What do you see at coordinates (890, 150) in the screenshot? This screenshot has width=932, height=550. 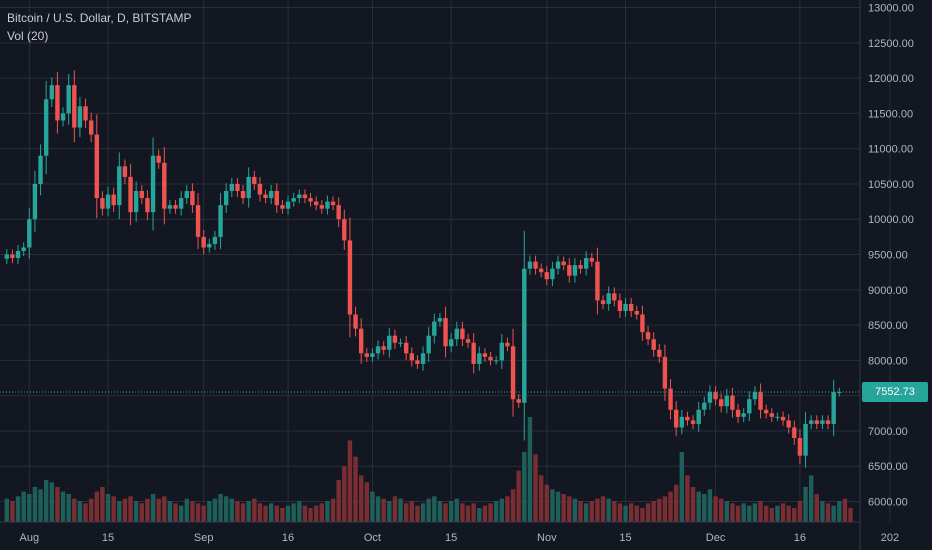 I see `y-tick-label: 11000.00` at bounding box center [890, 150].